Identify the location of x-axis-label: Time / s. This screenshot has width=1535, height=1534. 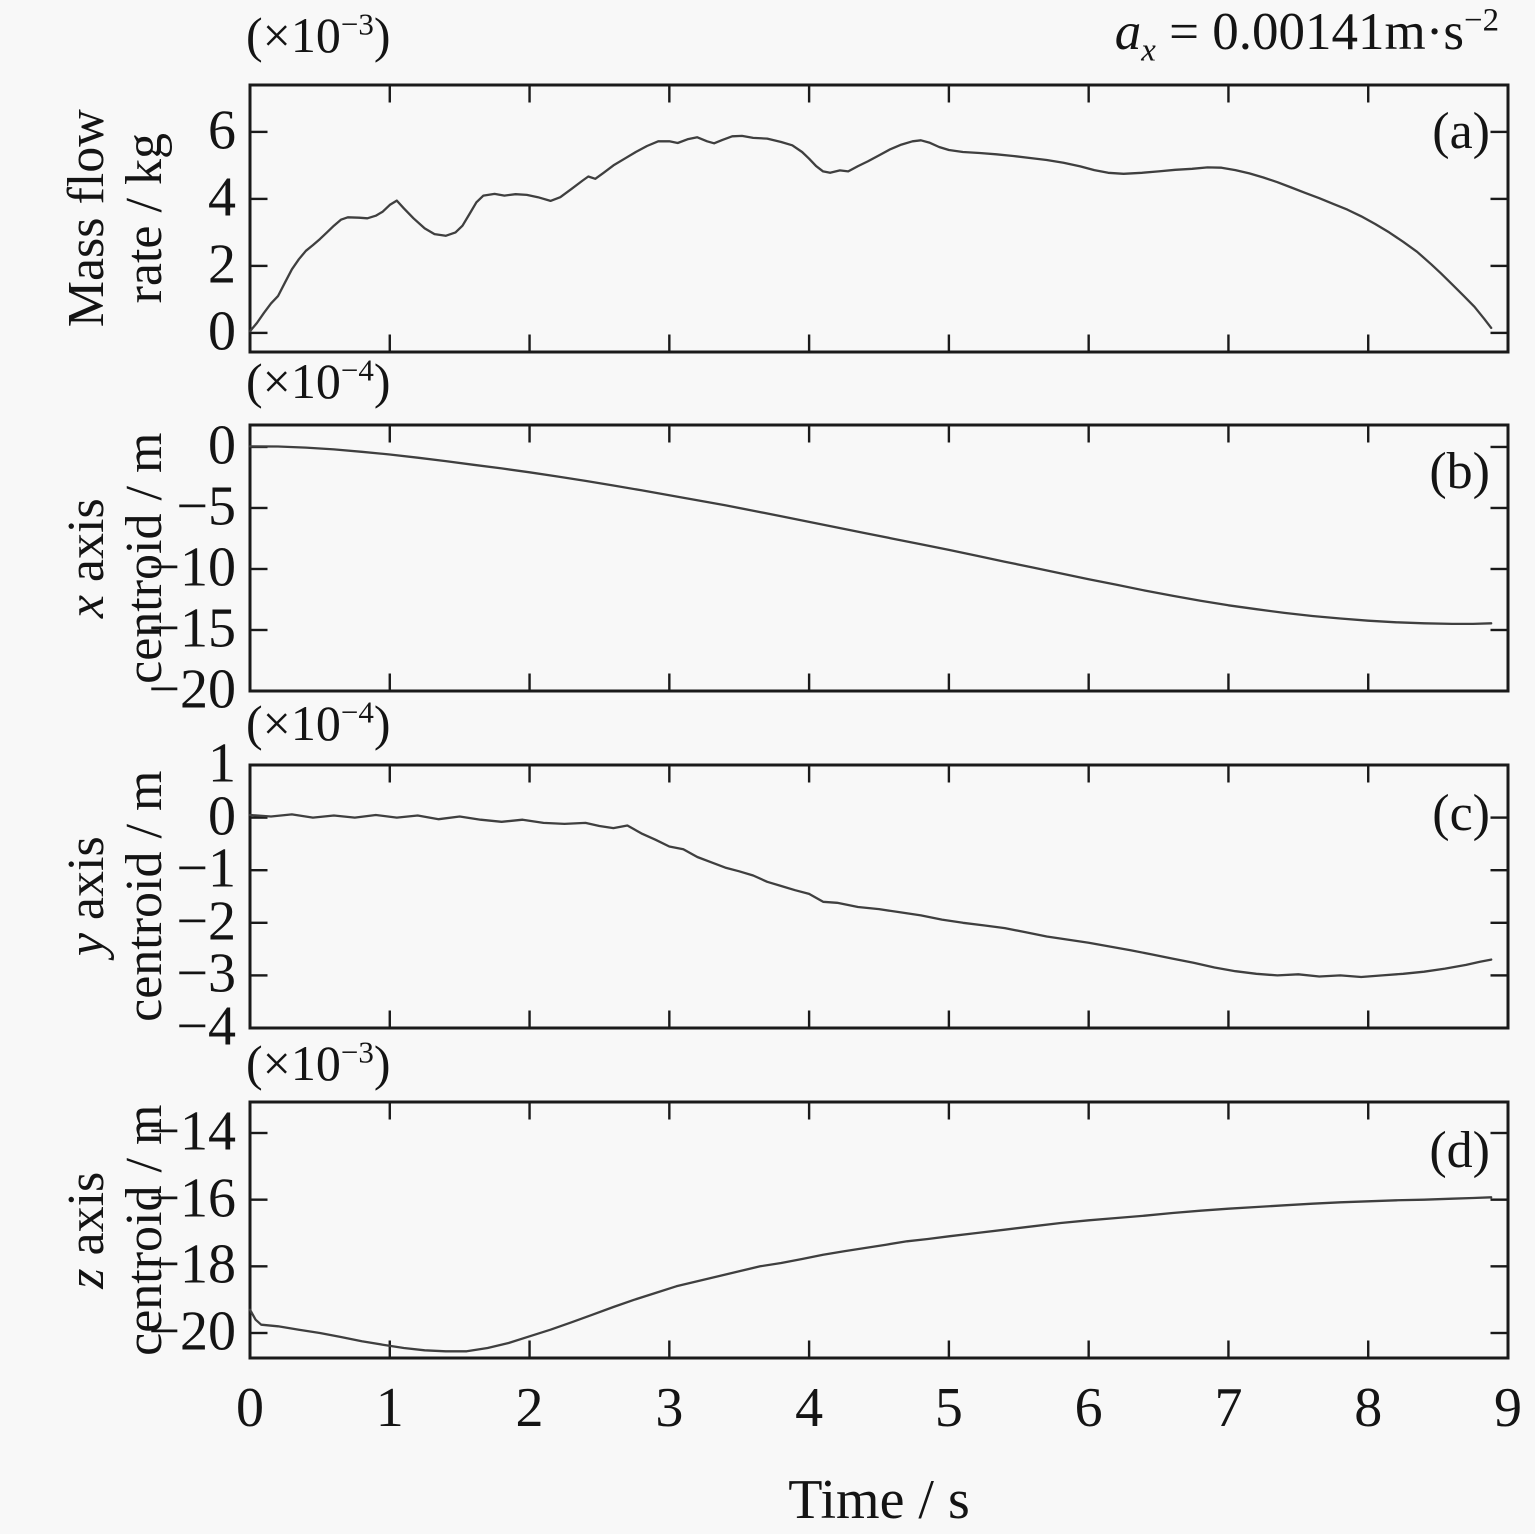
(879, 1500).